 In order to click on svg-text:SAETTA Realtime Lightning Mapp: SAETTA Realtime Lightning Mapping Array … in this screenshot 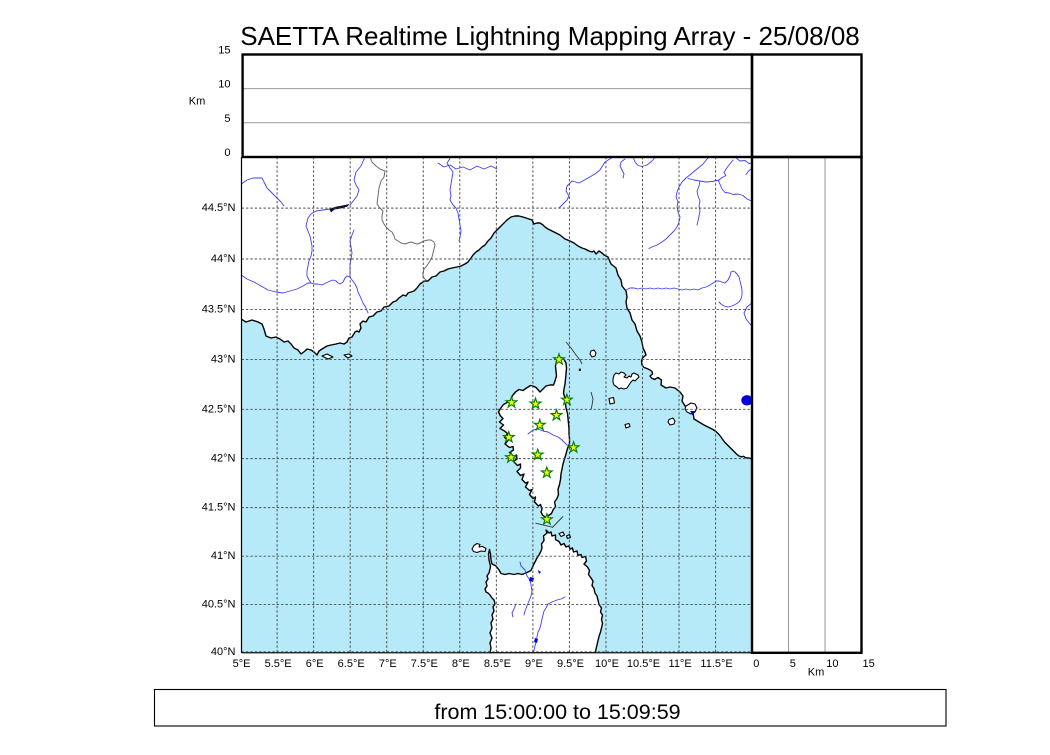, I will do `click(550, 36)`.